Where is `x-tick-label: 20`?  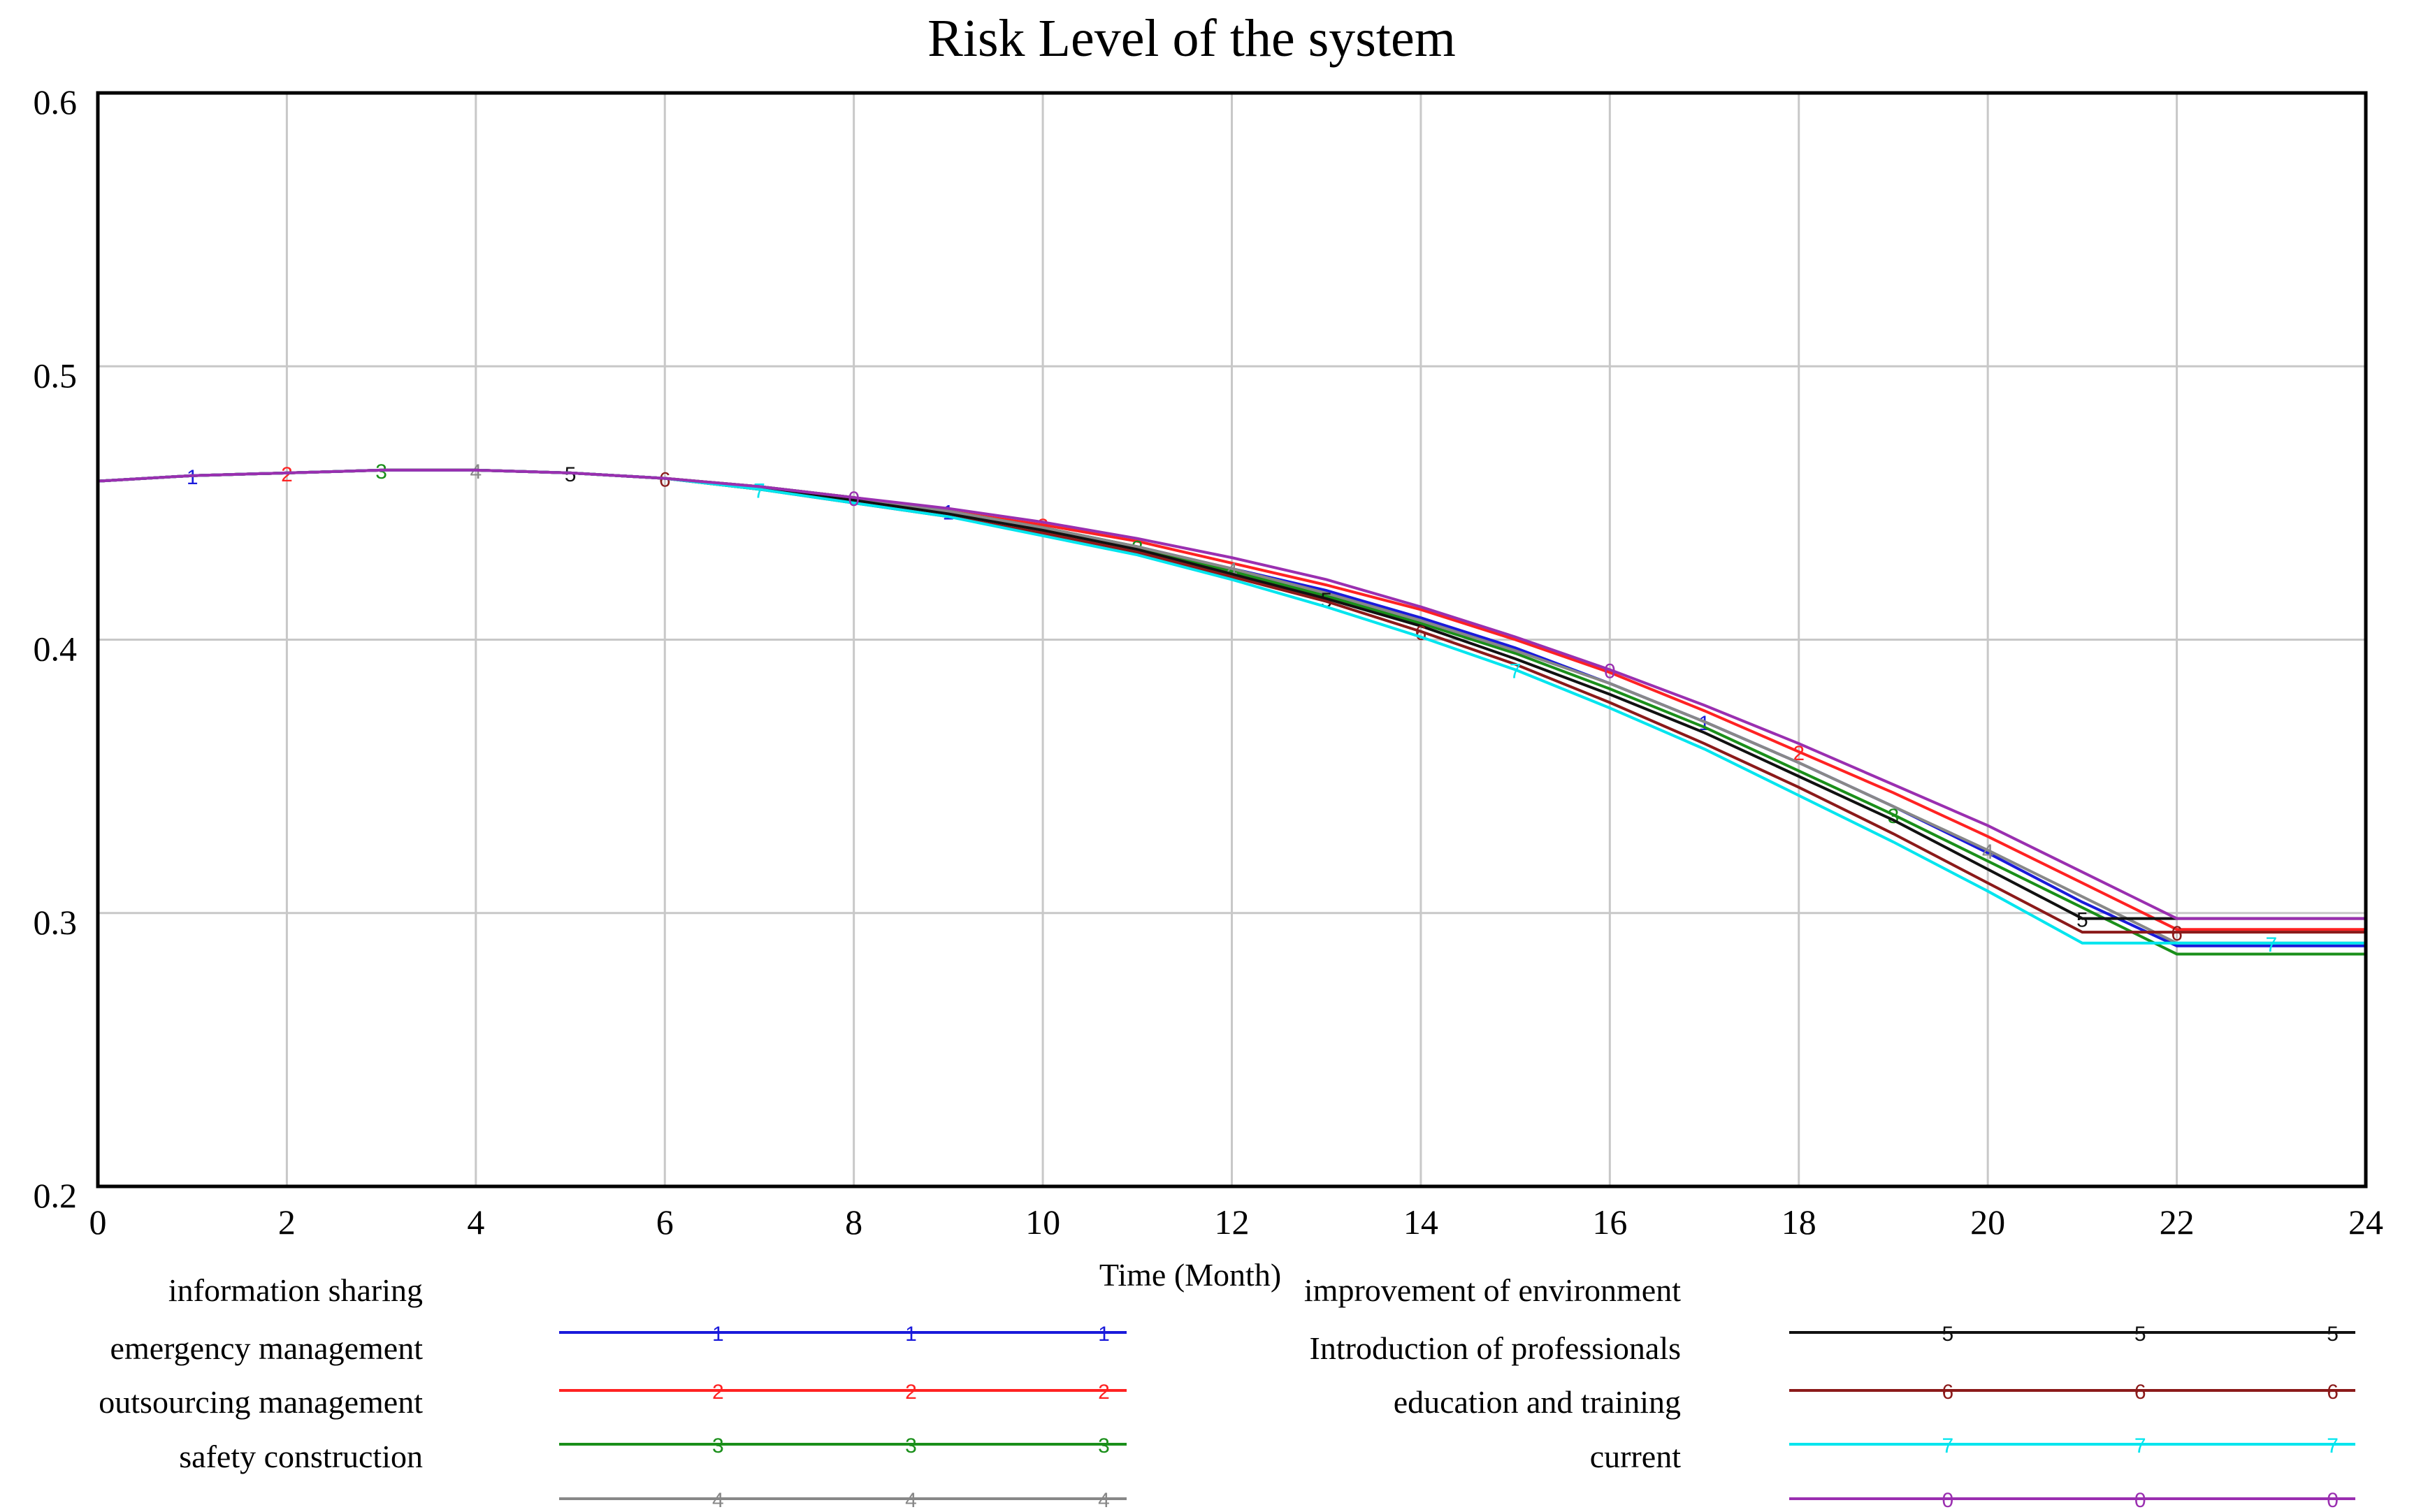
x-tick-label: 20 is located at coordinates (1988, 1222).